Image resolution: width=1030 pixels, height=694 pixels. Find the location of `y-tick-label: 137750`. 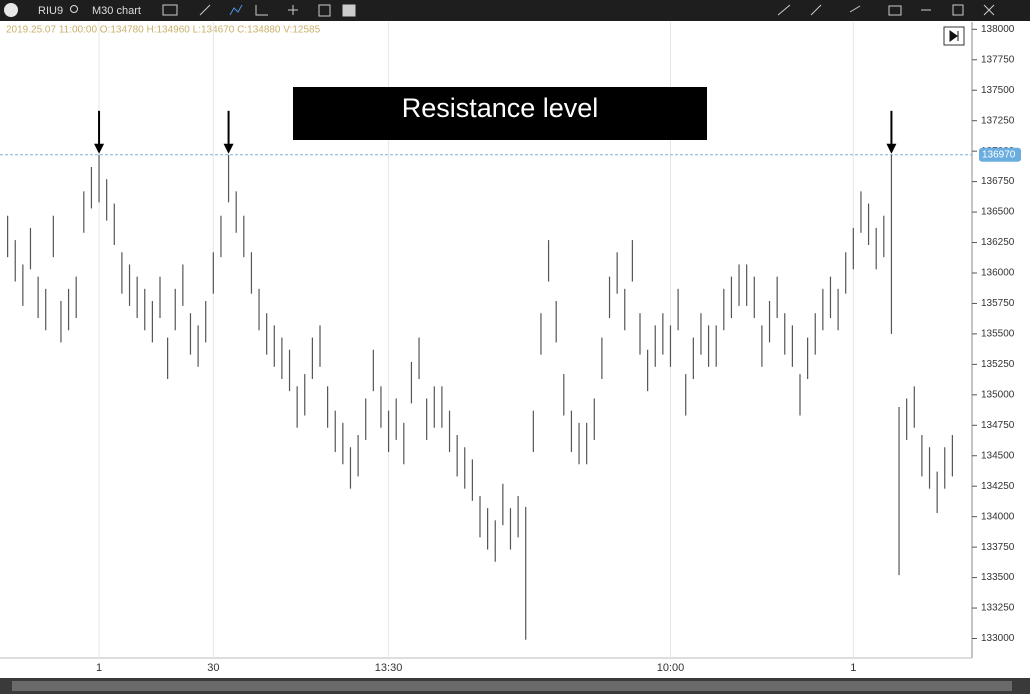

y-tick-label: 137750 is located at coordinates (998, 59).